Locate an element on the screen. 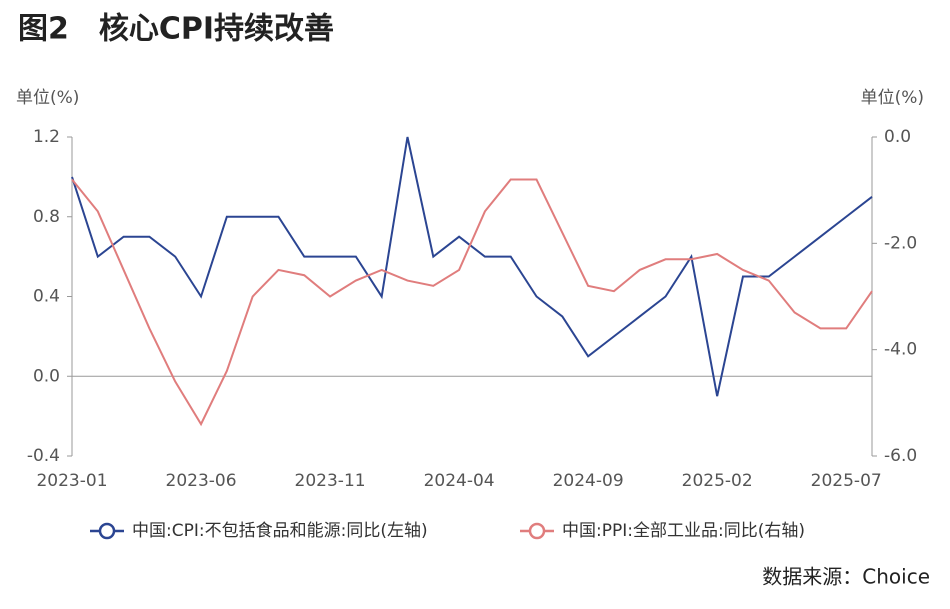 This screenshot has height=609, width=950. y2-tick-label: 0.0 is located at coordinates (897, 137).